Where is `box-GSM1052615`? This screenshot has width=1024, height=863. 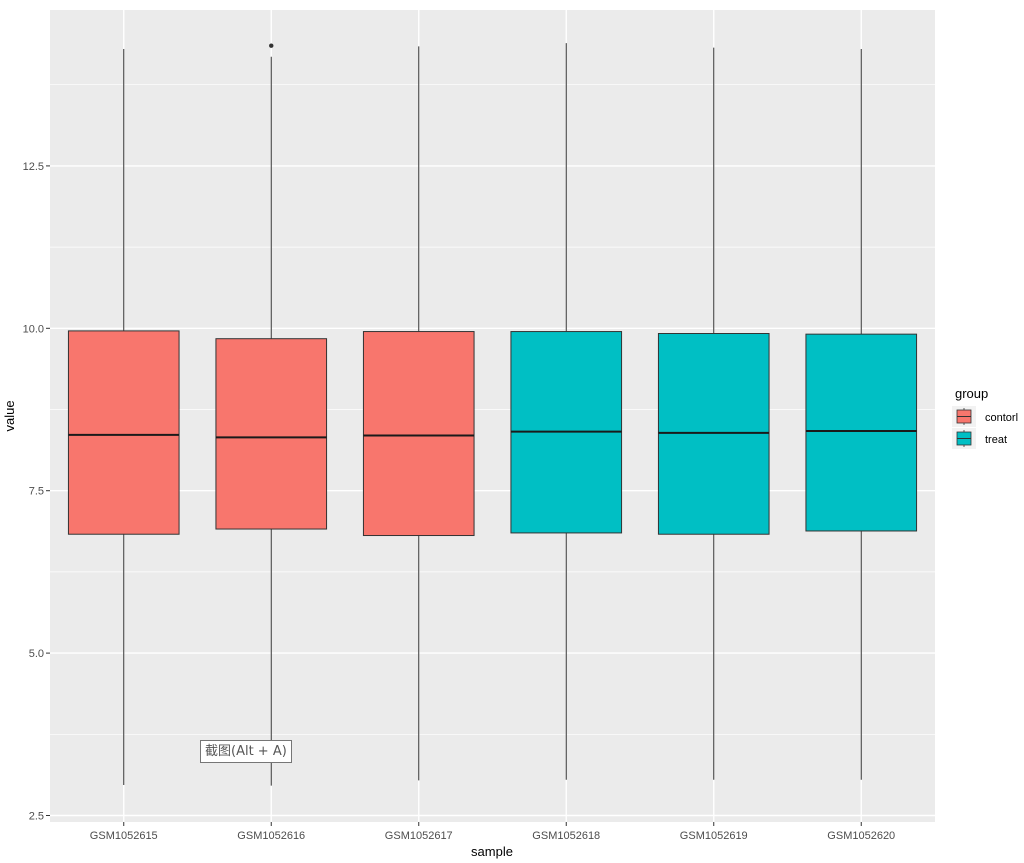
box-GSM1052615 is located at coordinates (123, 416).